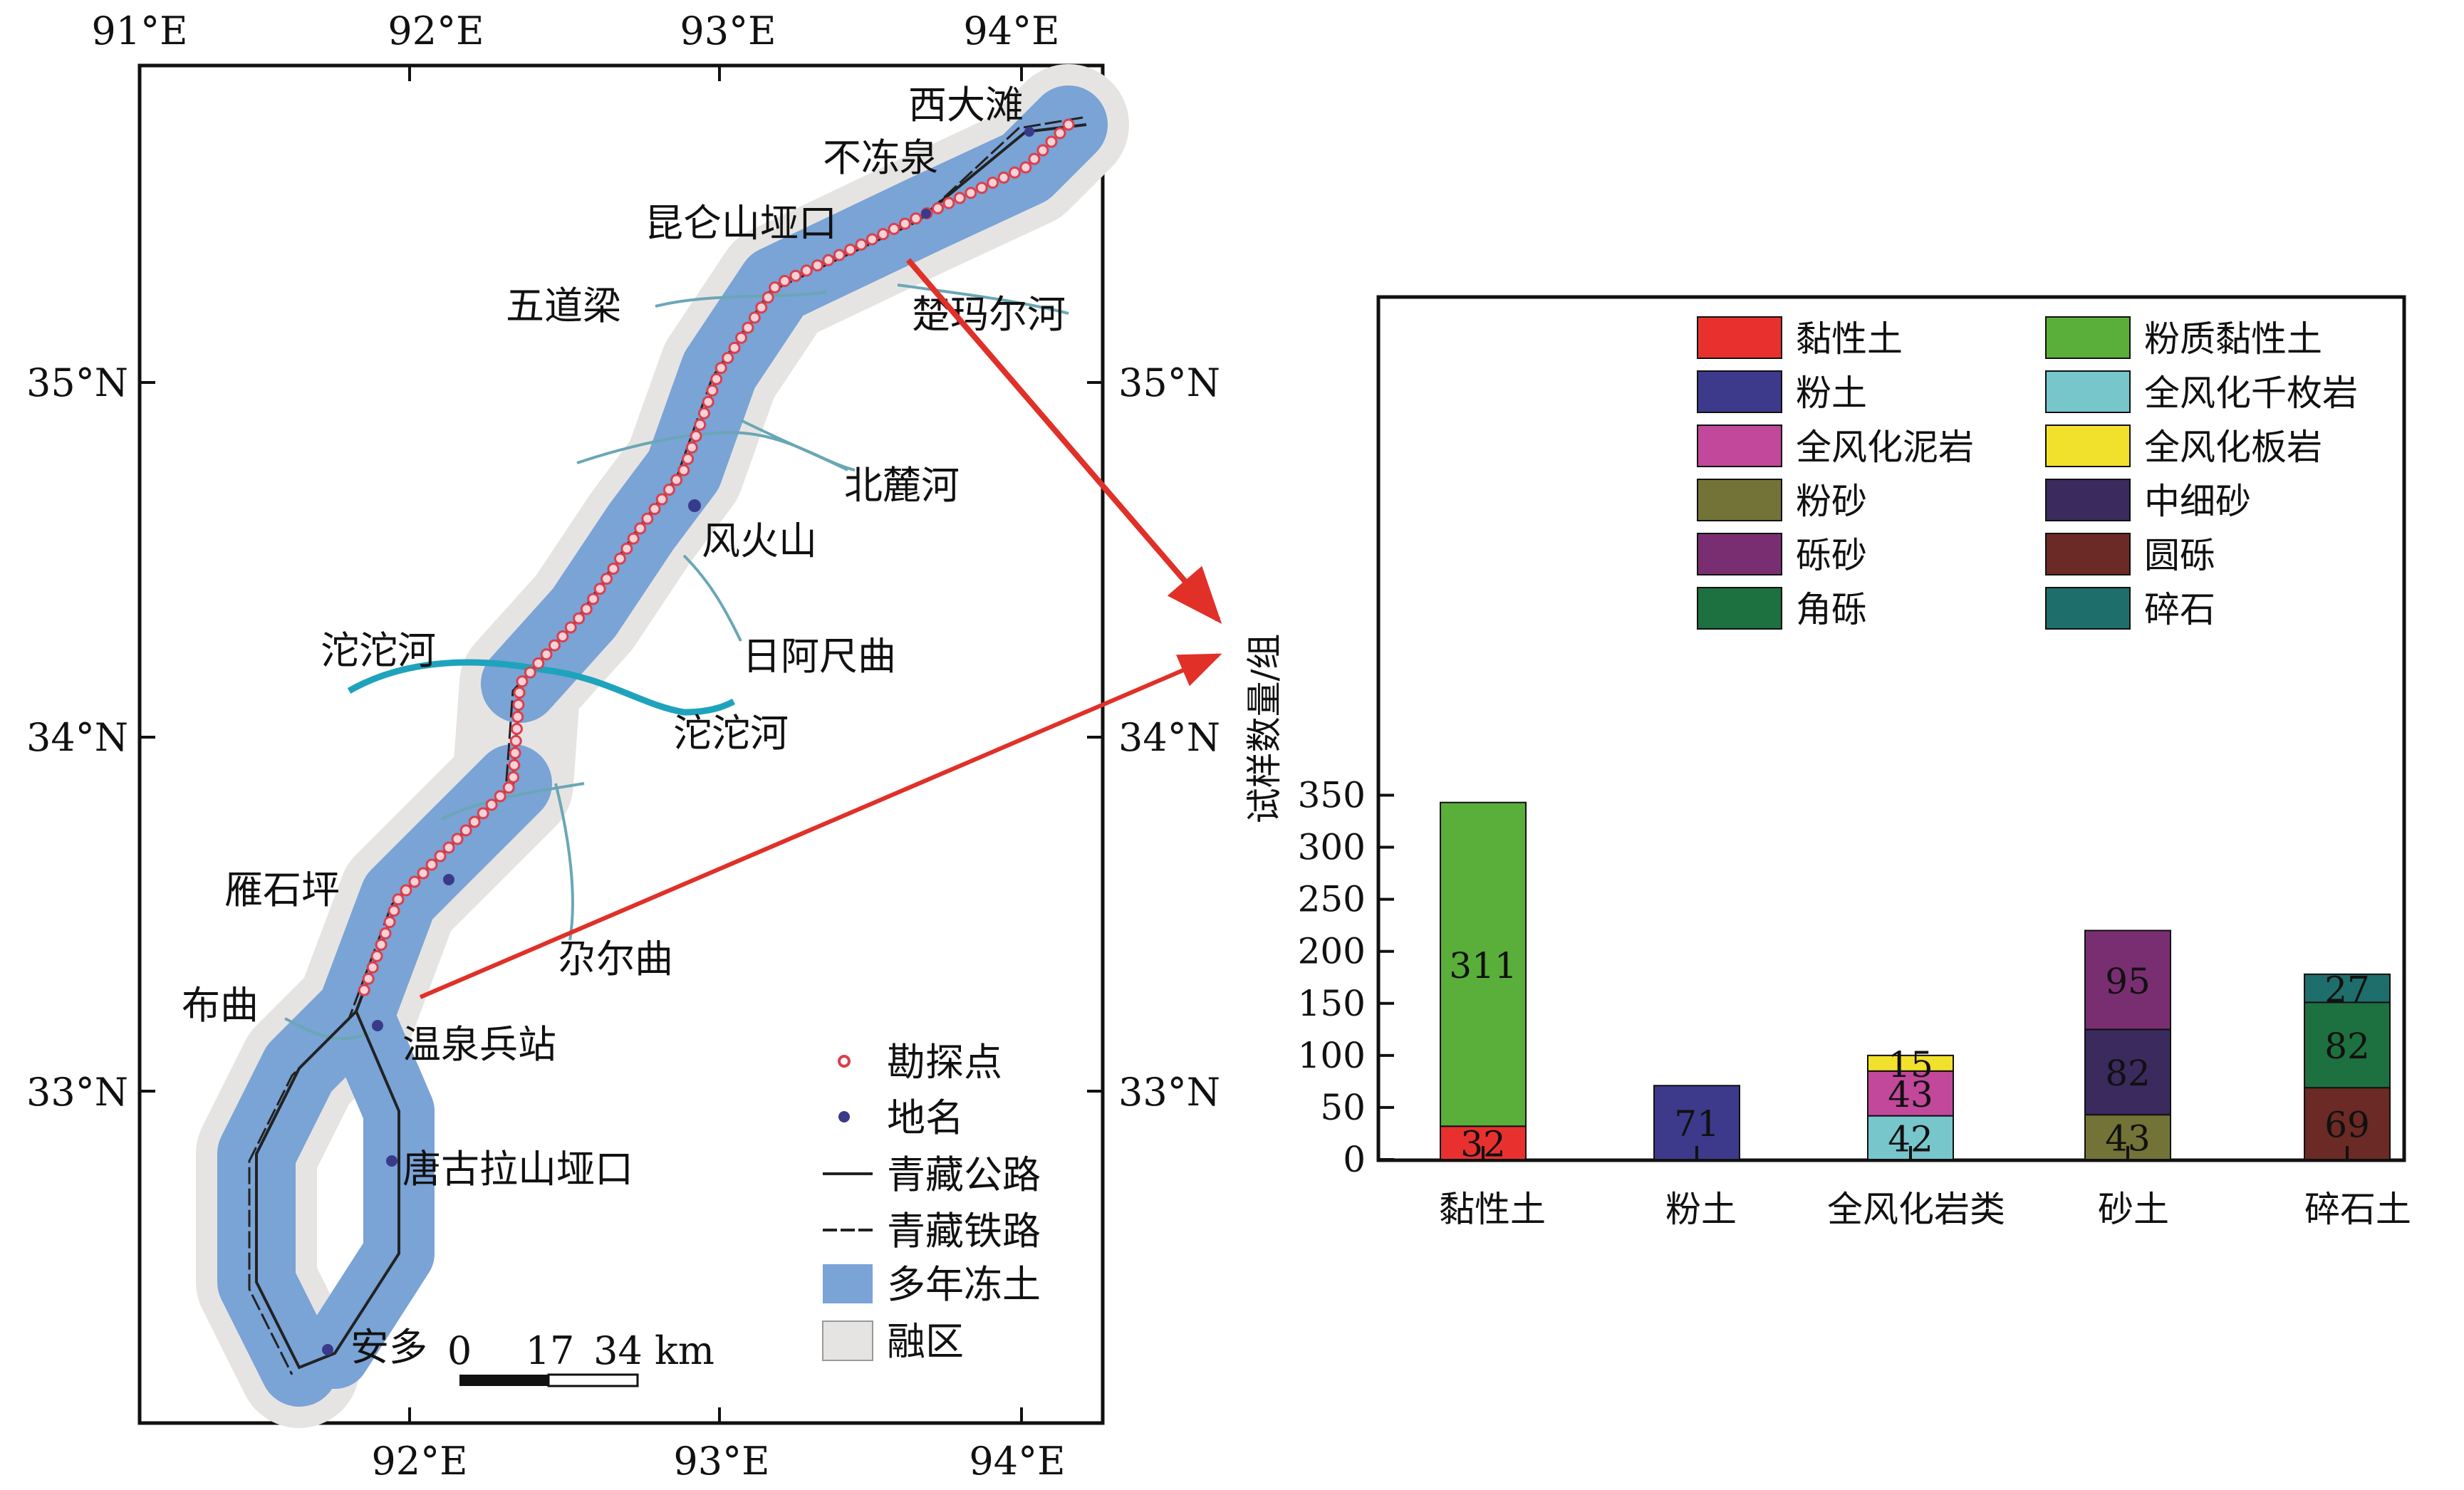  I want to click on x-tick-label: 碎石土, so click(2357, 1210).